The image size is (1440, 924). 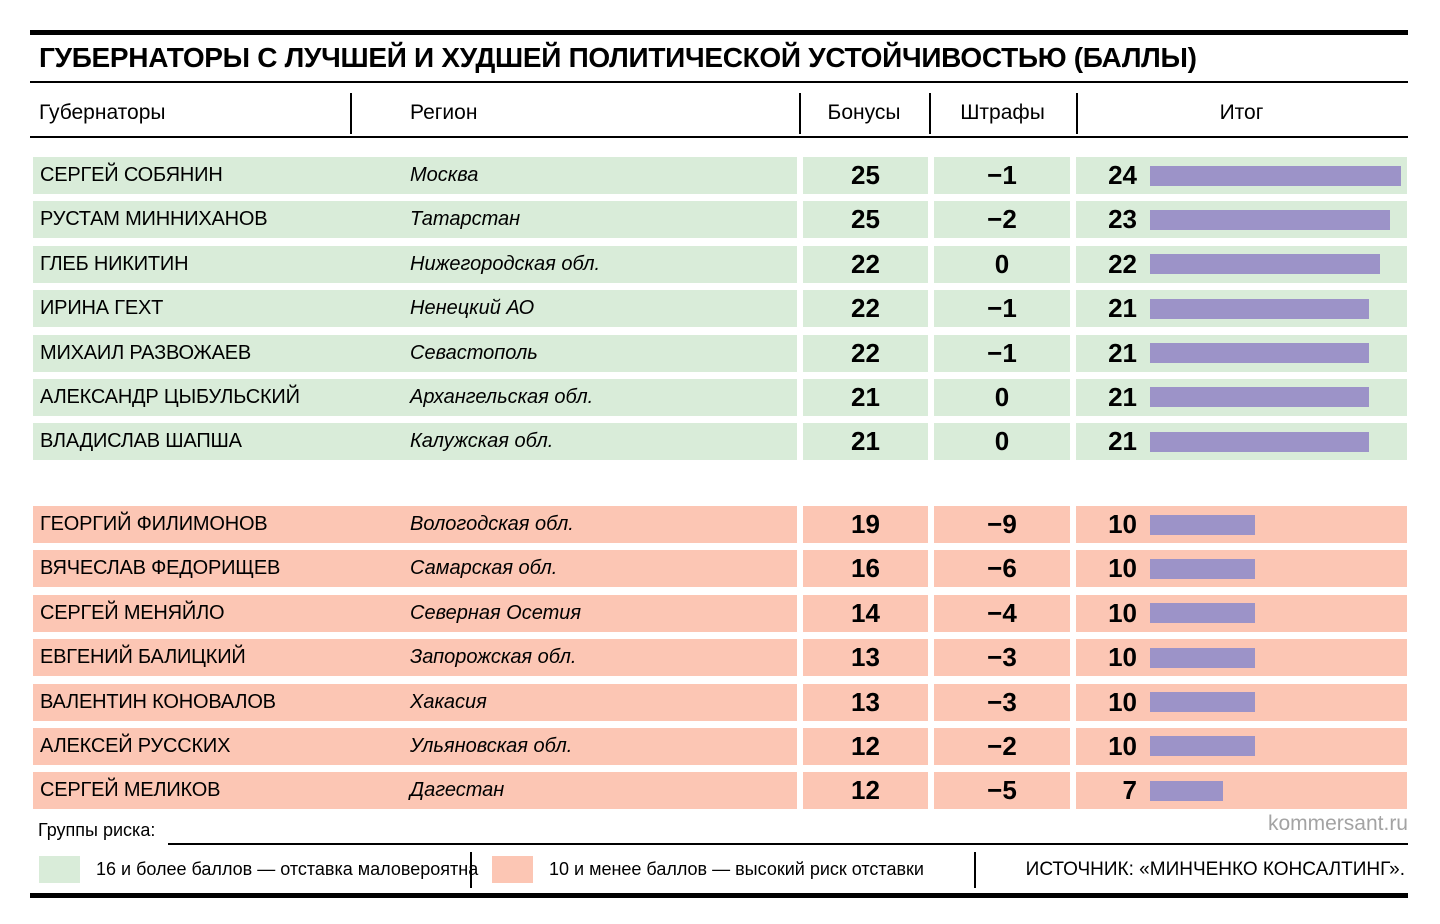 I want to click on column-header-bonus: Бонусы, so click(x=864, y=112).